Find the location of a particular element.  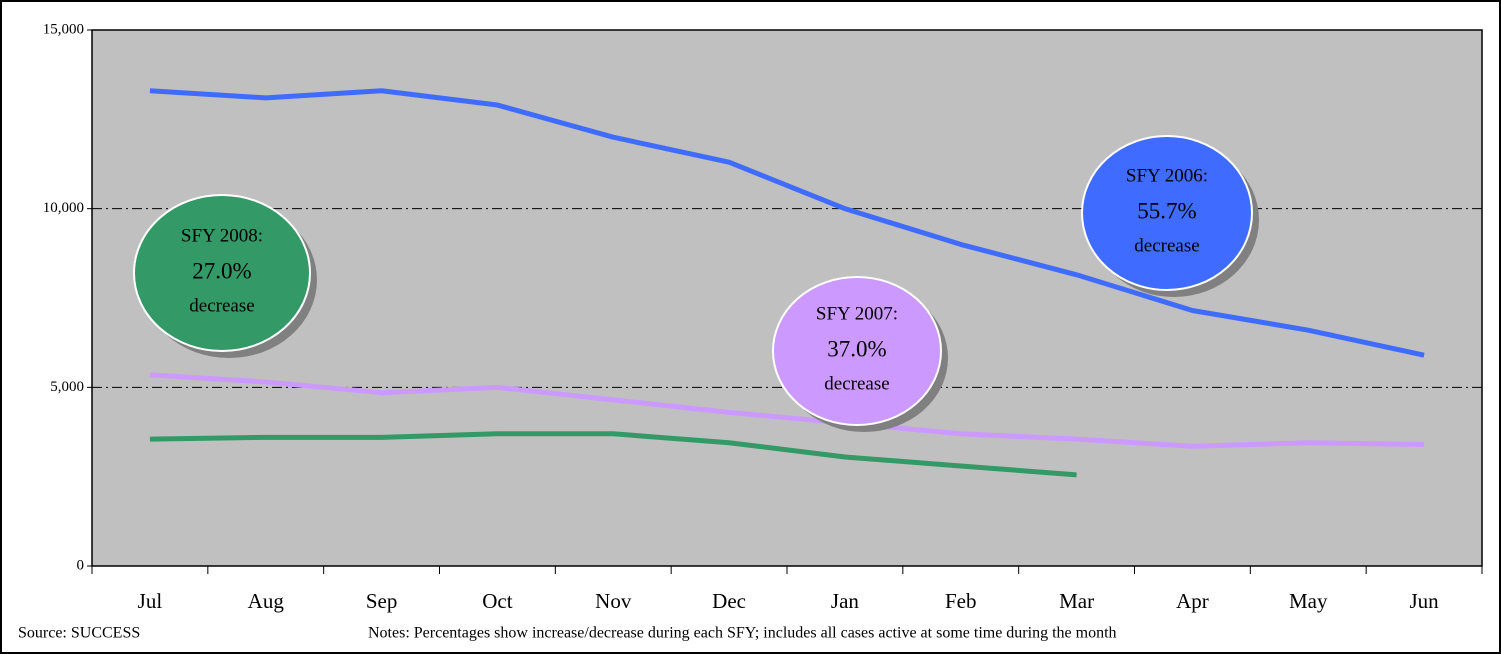

x-tick-label: Jun is located at coordinates (1424, 601).